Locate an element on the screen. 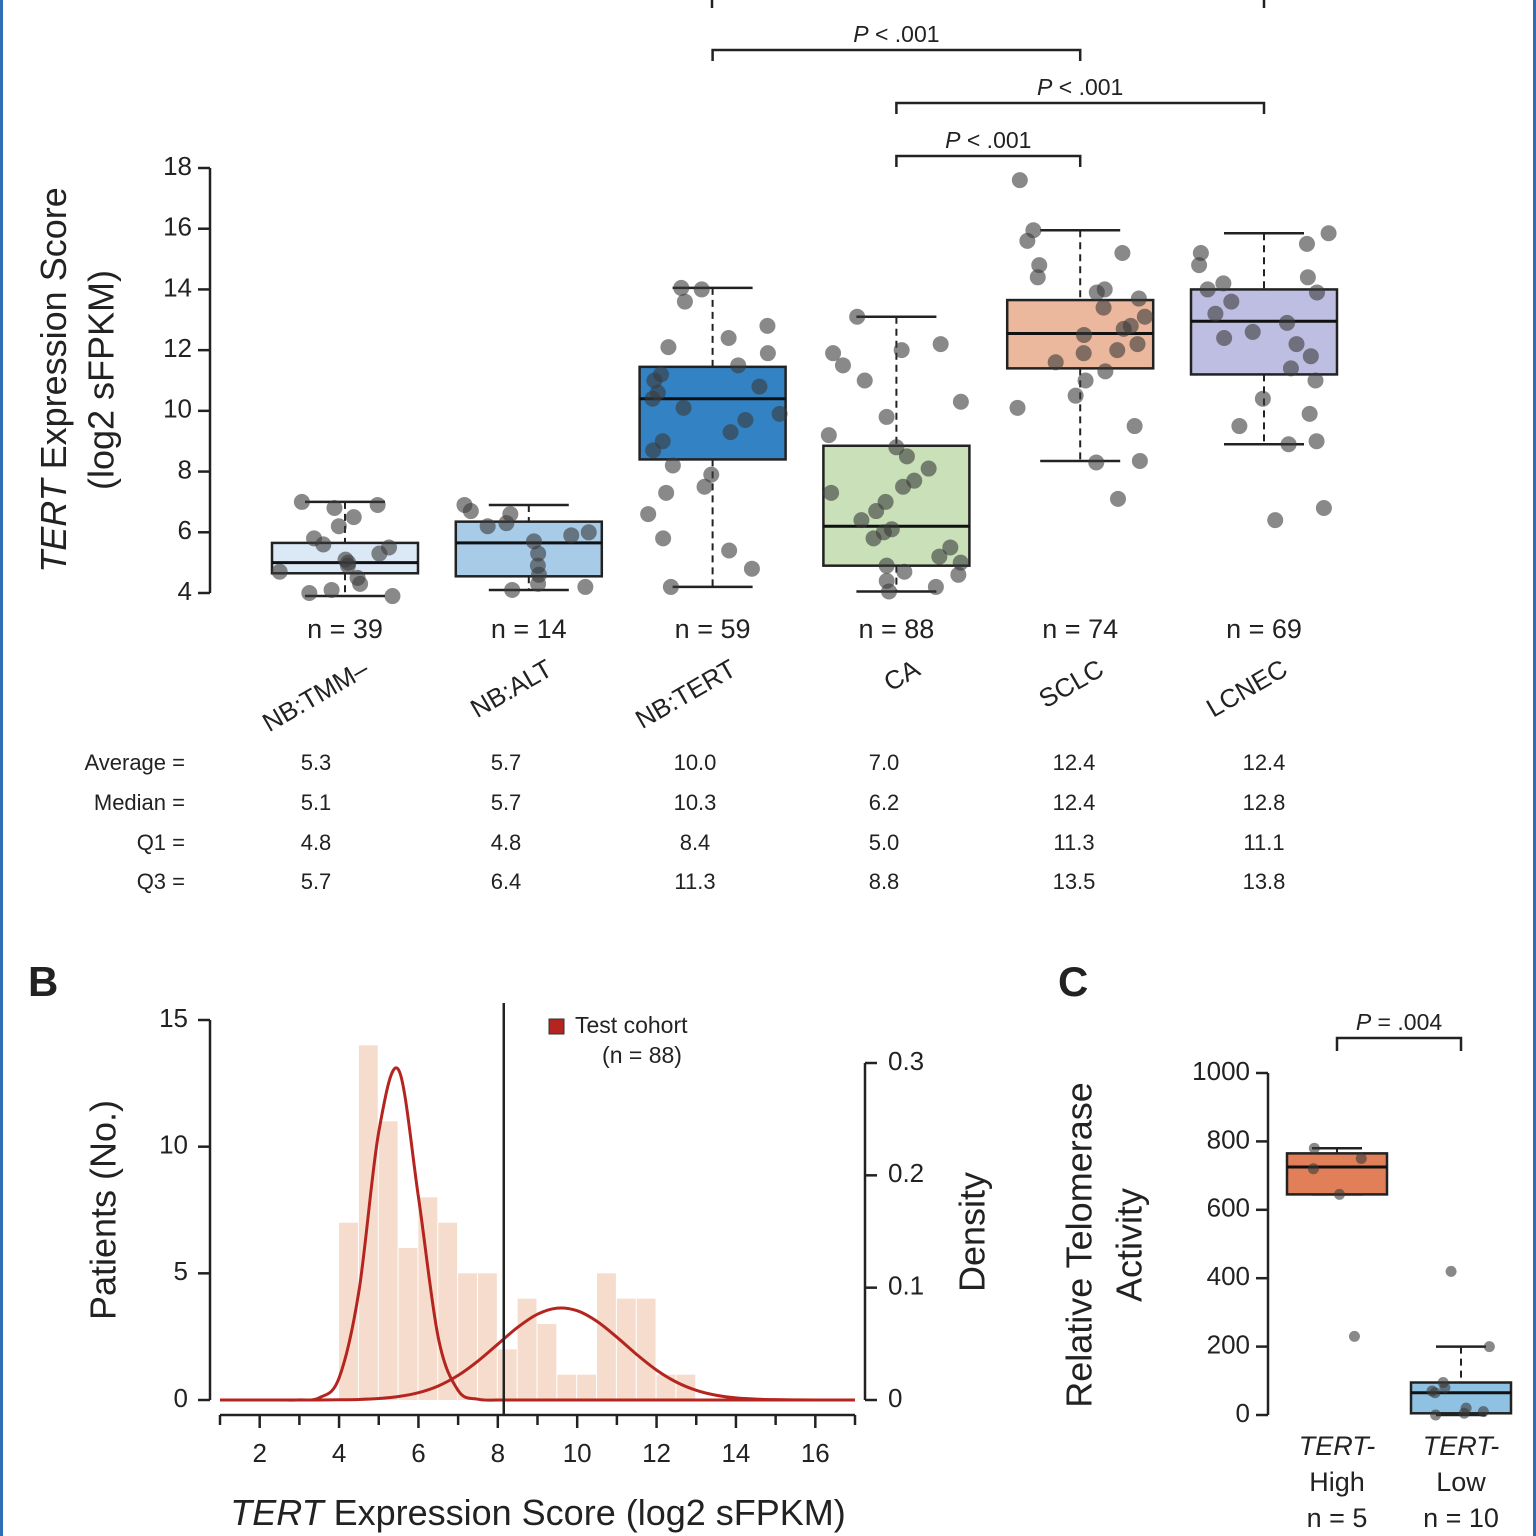  n-label: n = 39 is located at coordinates (345, 629).